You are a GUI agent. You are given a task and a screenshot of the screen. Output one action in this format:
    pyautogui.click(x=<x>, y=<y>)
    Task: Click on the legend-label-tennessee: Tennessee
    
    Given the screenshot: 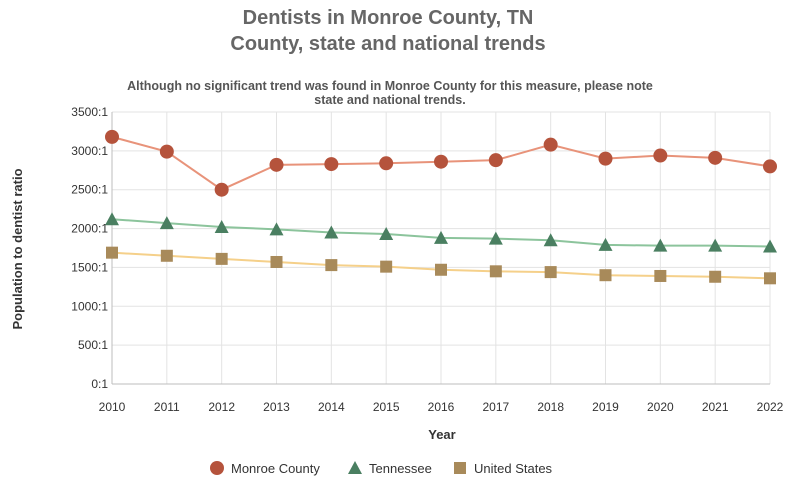 What is the action you would take?
    pyautogui.click(x=400, y=468)
    